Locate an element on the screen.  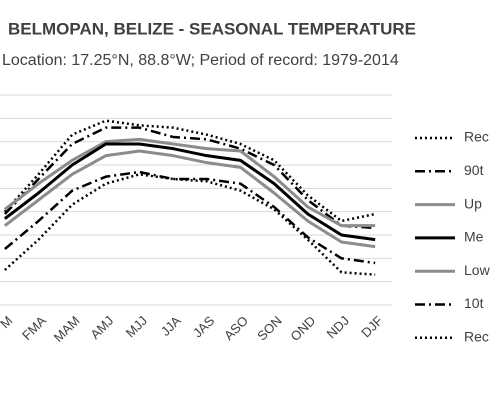
x-tick-label: OND is located at coordinates (302, 328).